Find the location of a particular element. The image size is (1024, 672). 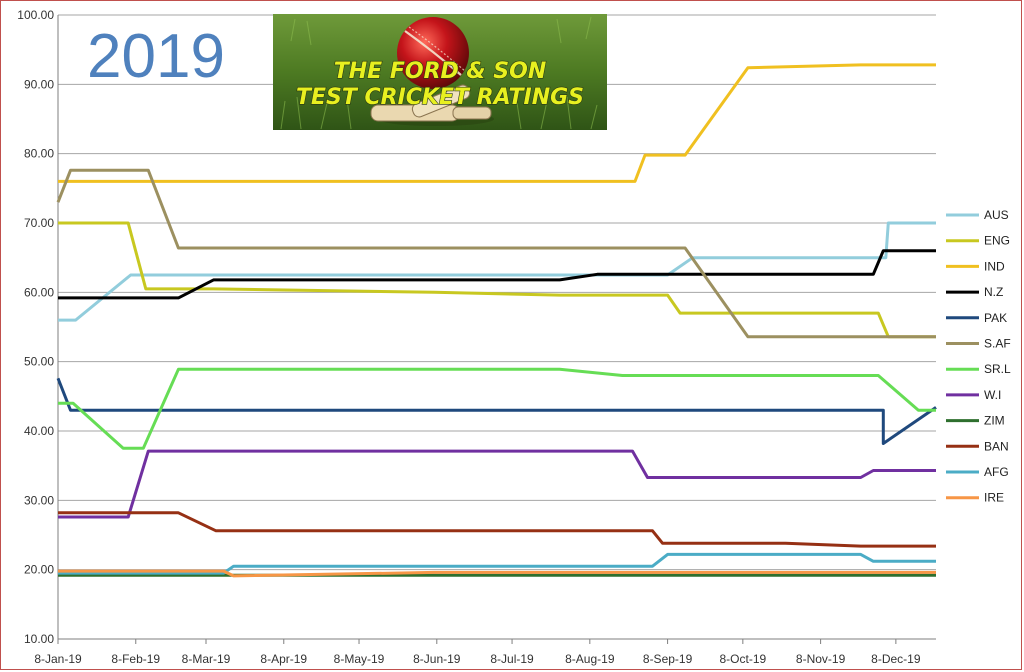

legend-label-zim: ZIM is located at coordinates (994, 421).